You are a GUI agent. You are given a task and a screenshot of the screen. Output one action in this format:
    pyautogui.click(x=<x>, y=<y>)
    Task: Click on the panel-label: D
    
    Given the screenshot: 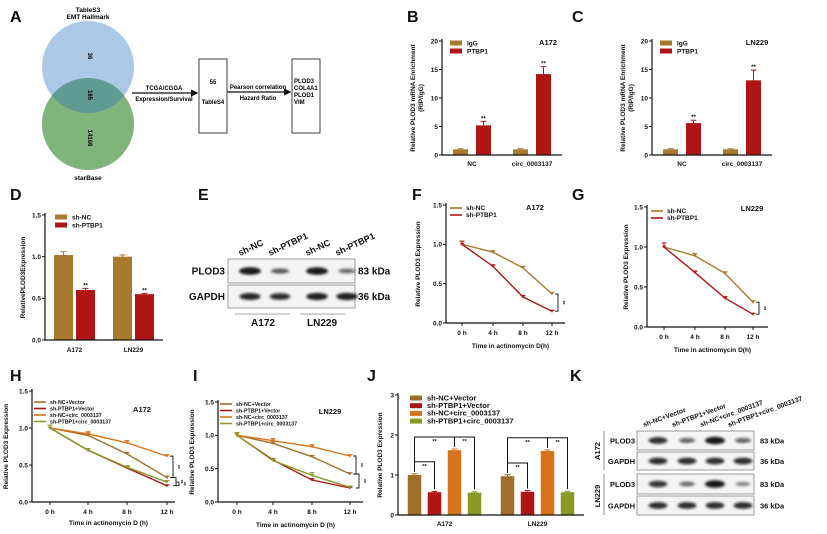 What is the action you would take?
    pyautogui.click(x=16, y=195)
    